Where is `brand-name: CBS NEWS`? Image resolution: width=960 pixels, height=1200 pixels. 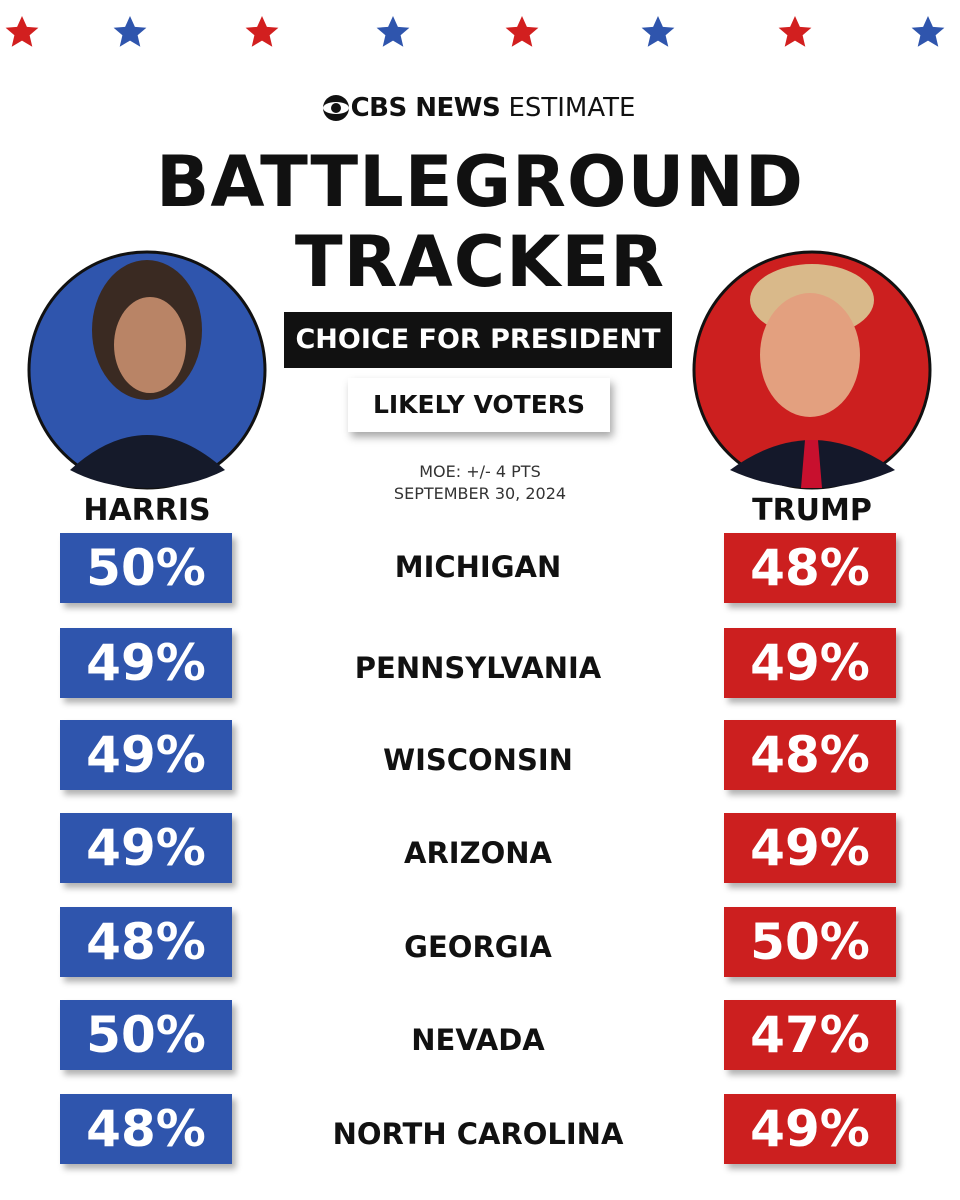 brand-name: CBS NEWS is located at coordinates (425, 108).